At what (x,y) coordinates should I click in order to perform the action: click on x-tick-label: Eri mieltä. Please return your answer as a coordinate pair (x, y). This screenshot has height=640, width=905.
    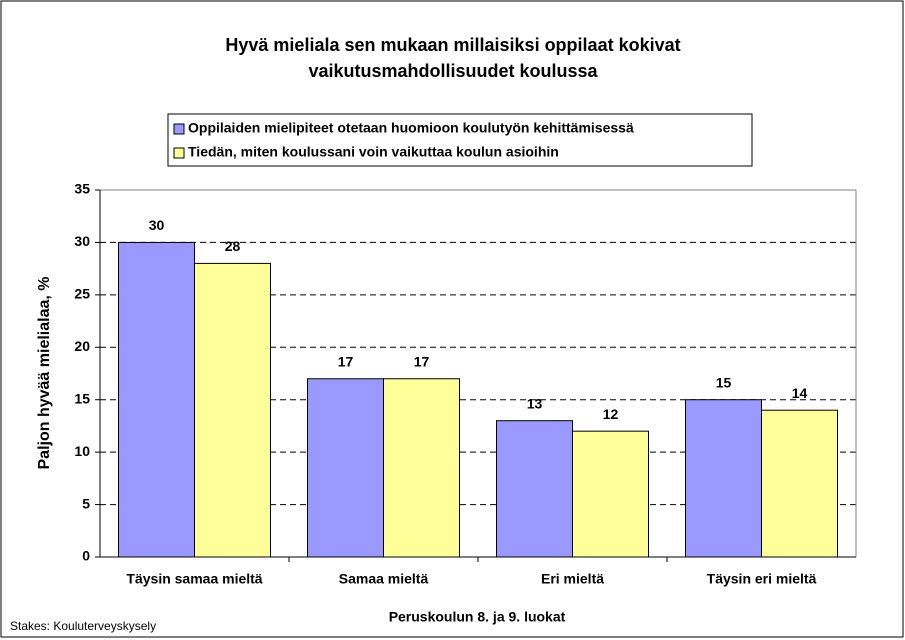
    Looking at the image, I should click on (572, 579).